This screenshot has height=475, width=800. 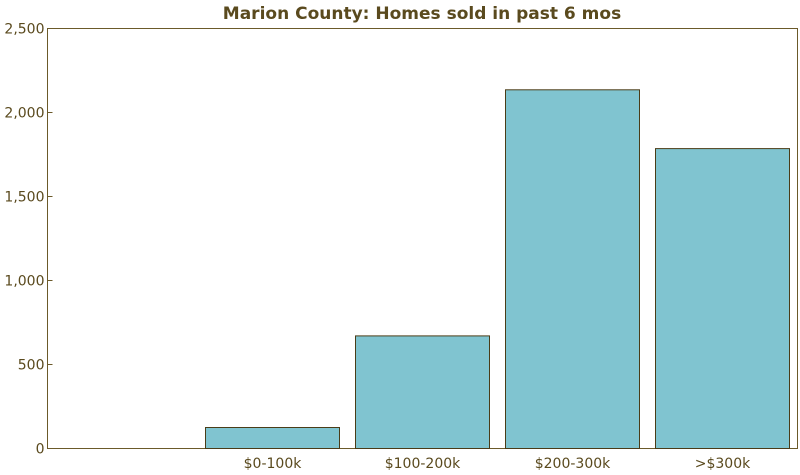 I want to click on x-tick-label: $0-100k, so click(x=273, y=464).